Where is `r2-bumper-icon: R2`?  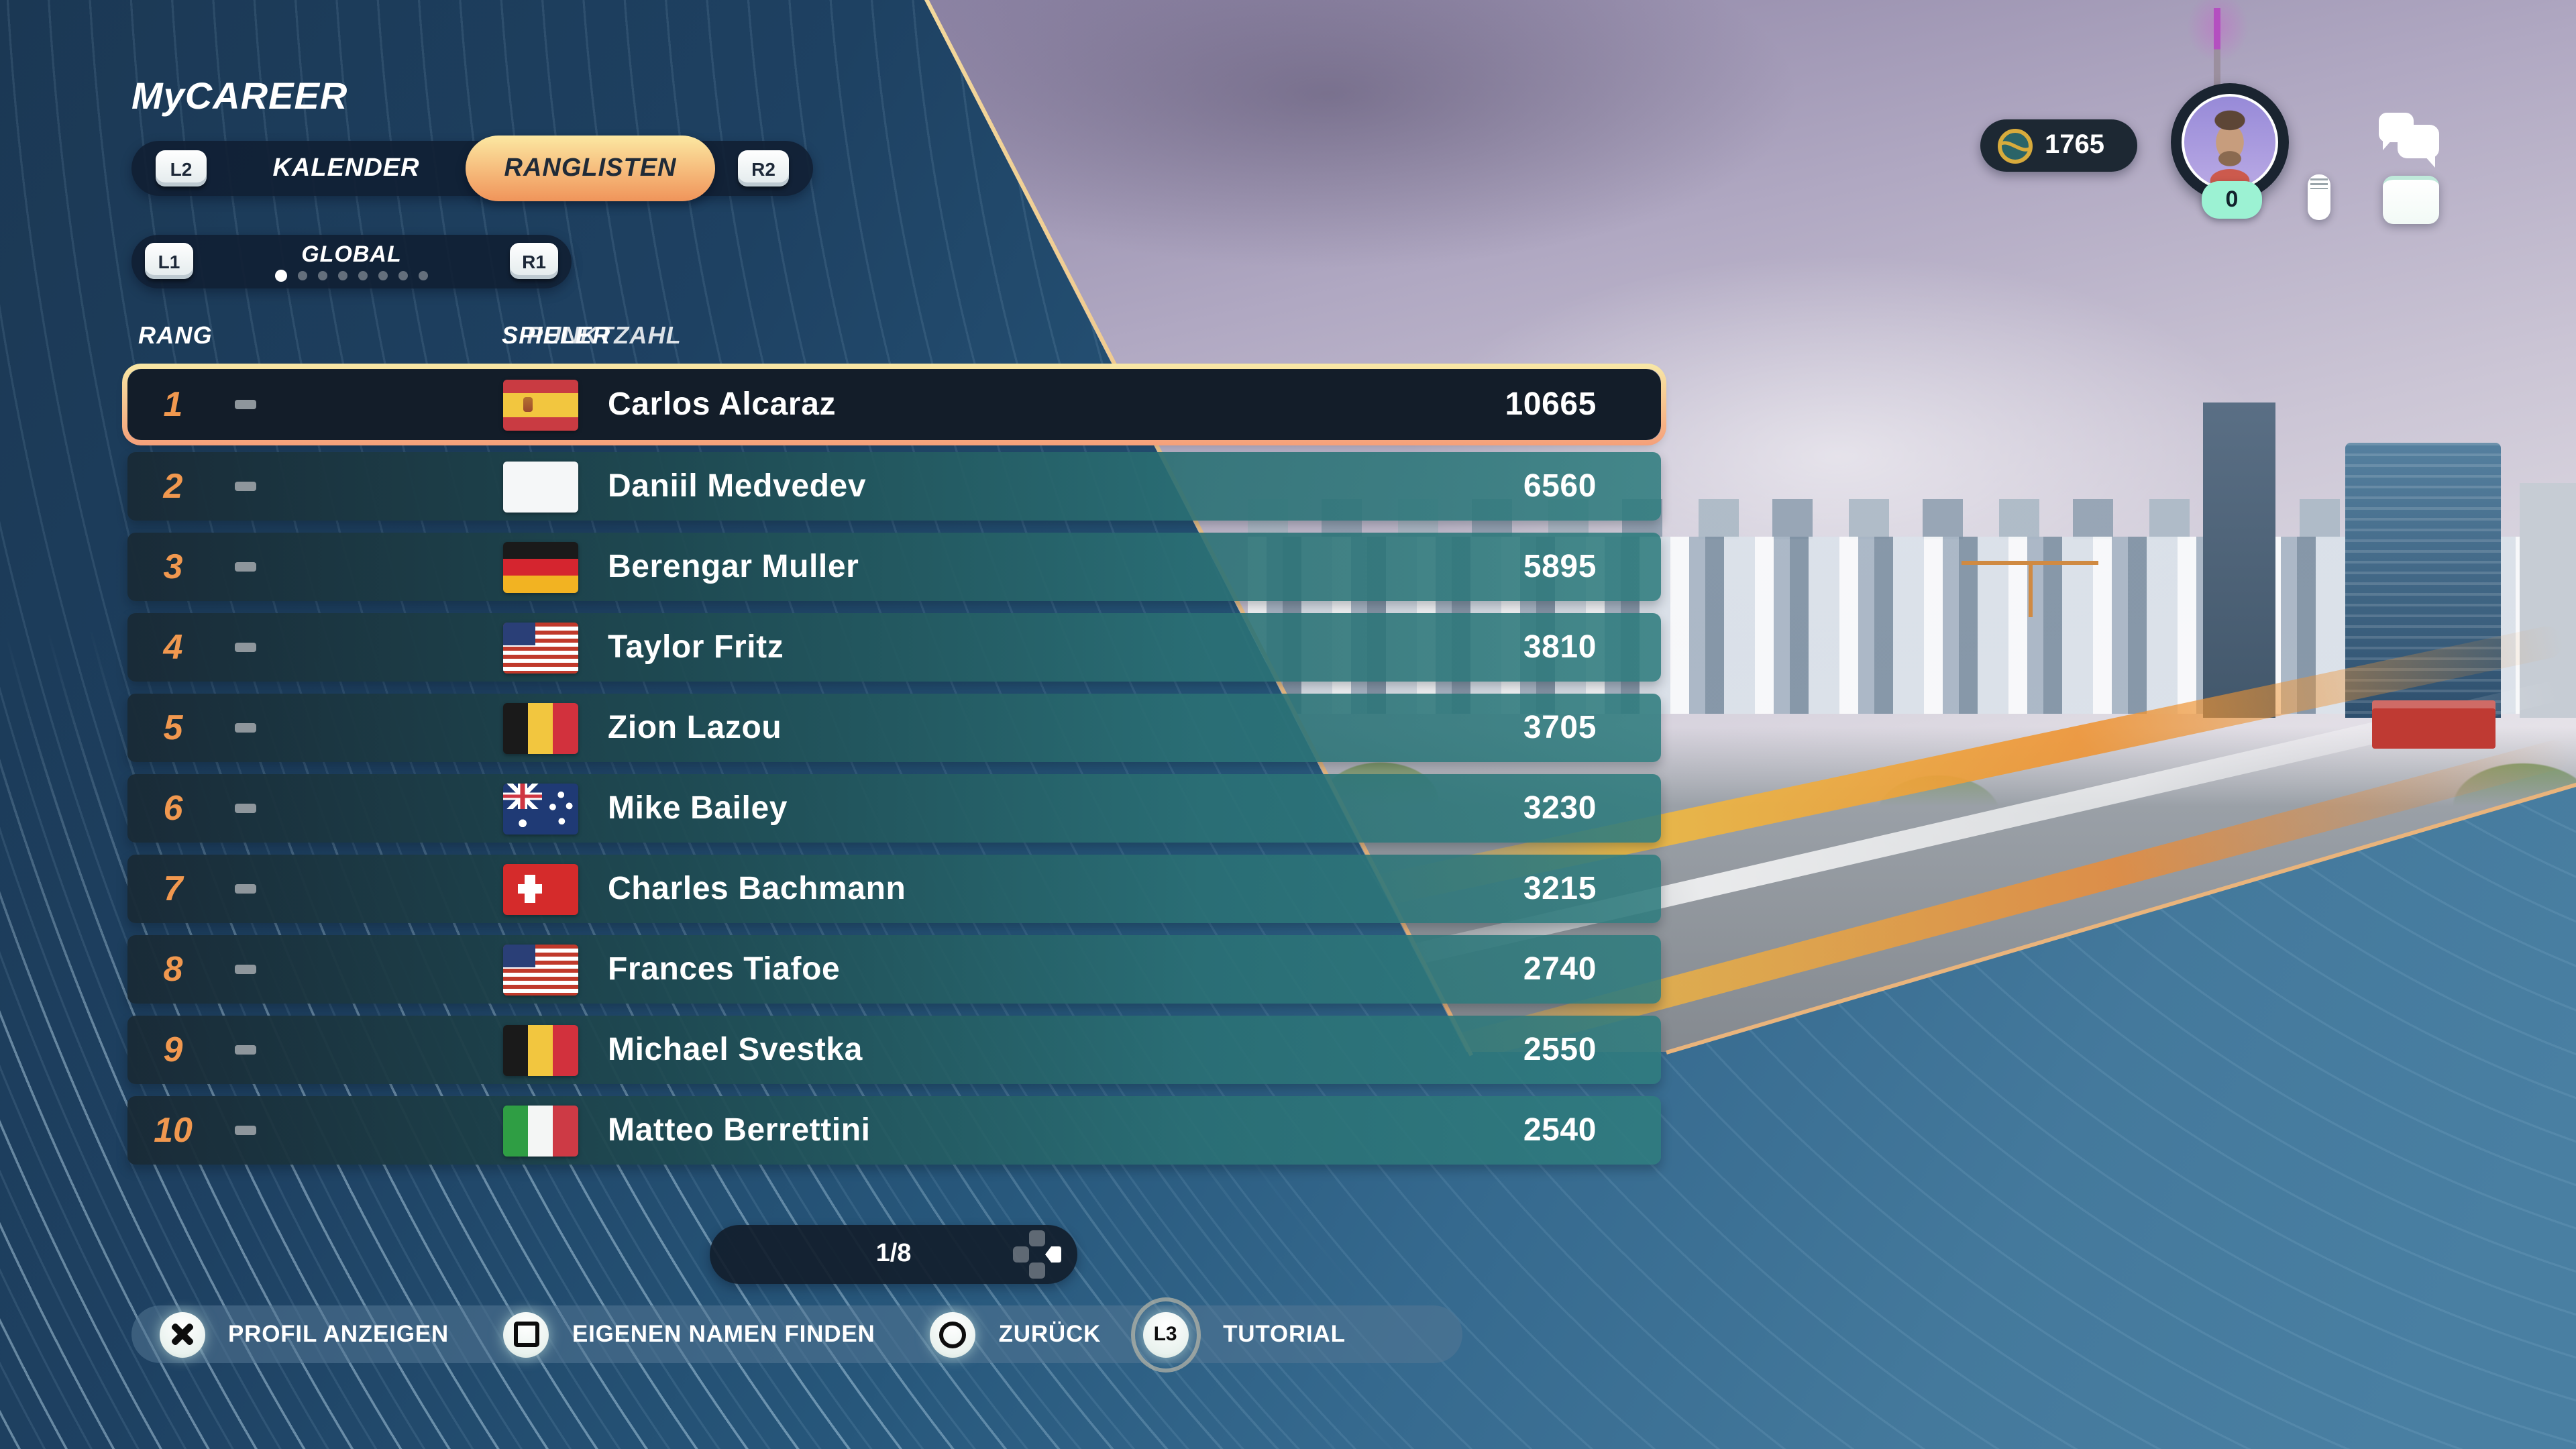 r2-bumper-icon: R2 is located at coordinates (763, 168).